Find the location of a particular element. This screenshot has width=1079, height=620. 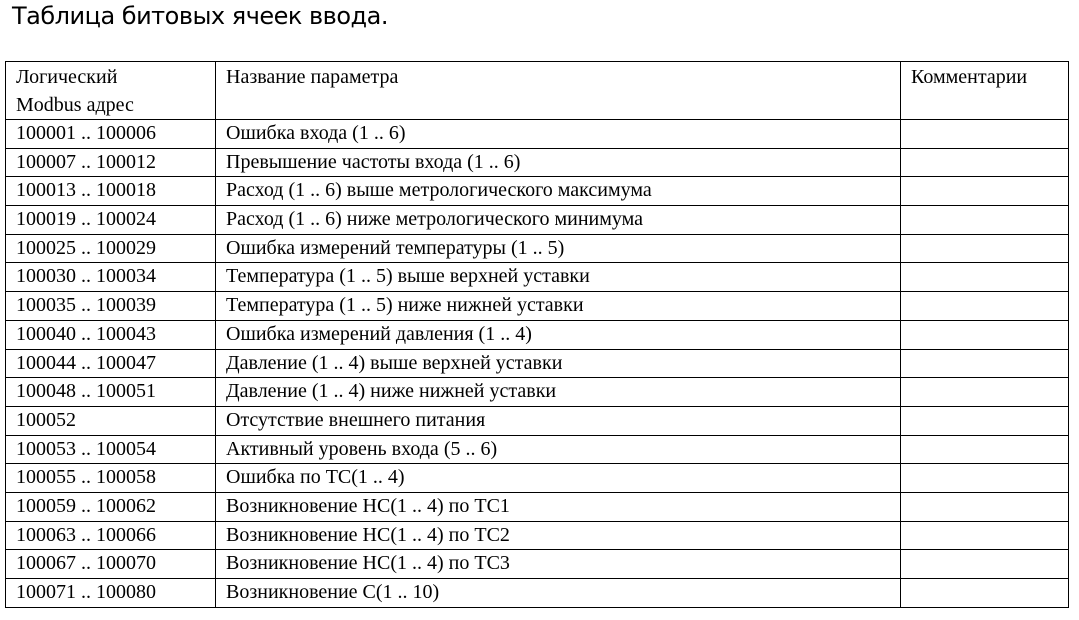

header-address-text: Логический Modbus адрес is located at coordinates (75, 91).